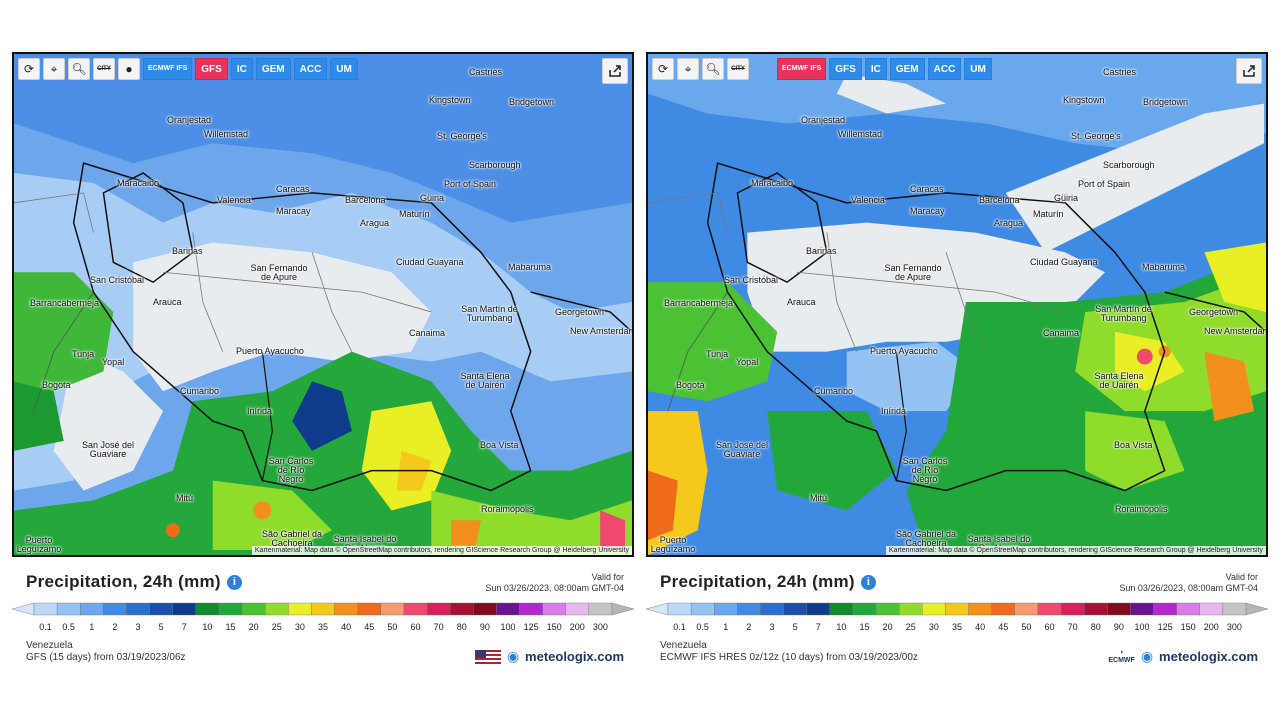 The height and width of the screenshot is (720, 1280). I want to click on city-label: San Cristóbal, so click(117, 280).